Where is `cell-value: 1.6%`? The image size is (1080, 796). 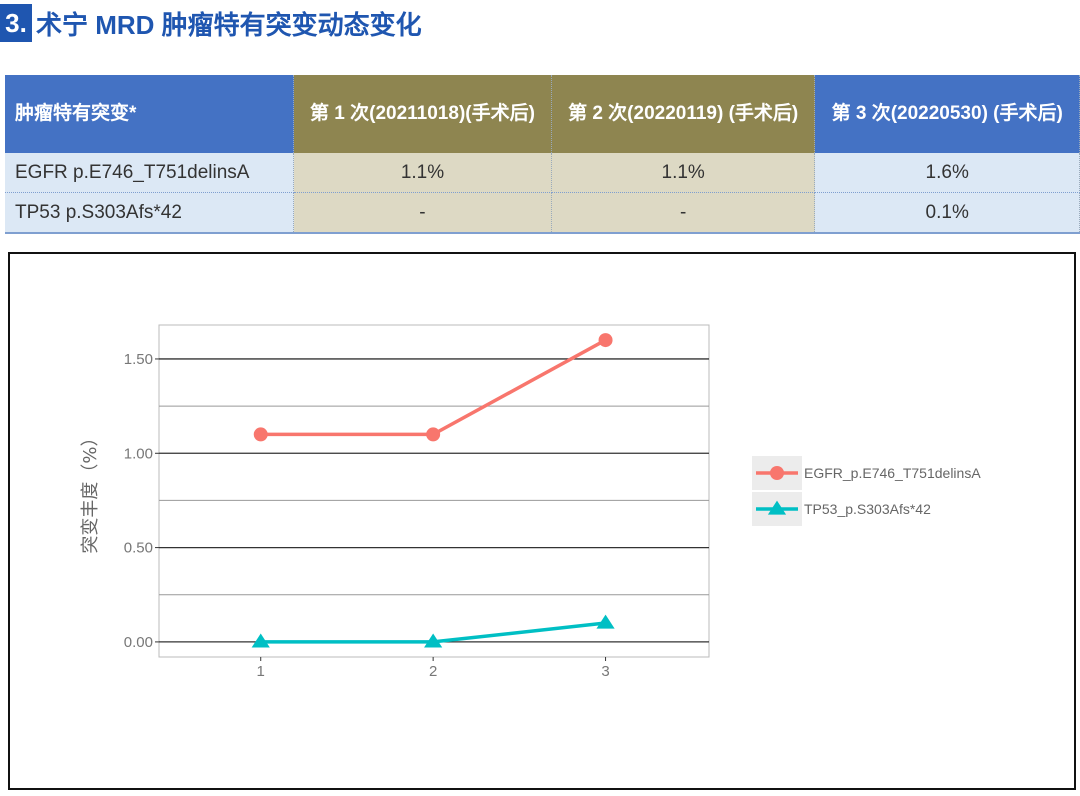
cell-value: 1.6% is located at coordinates (947, 173).